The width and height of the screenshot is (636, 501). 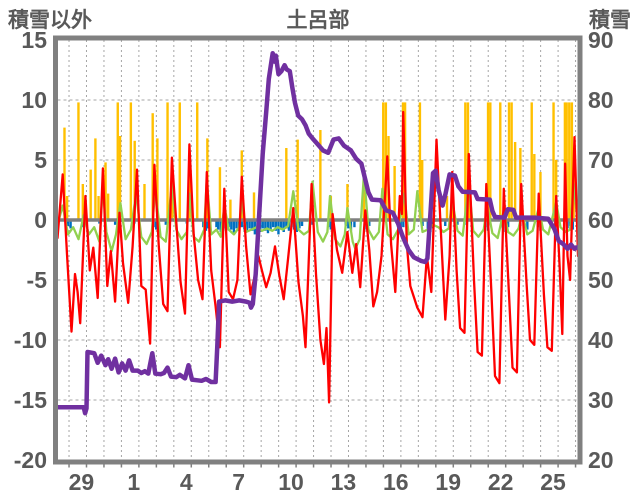 What do you see at coordinates (610, 20) in the screenshot?
I see `right-axis-title: 積雪` at bounding box center [610, 20].